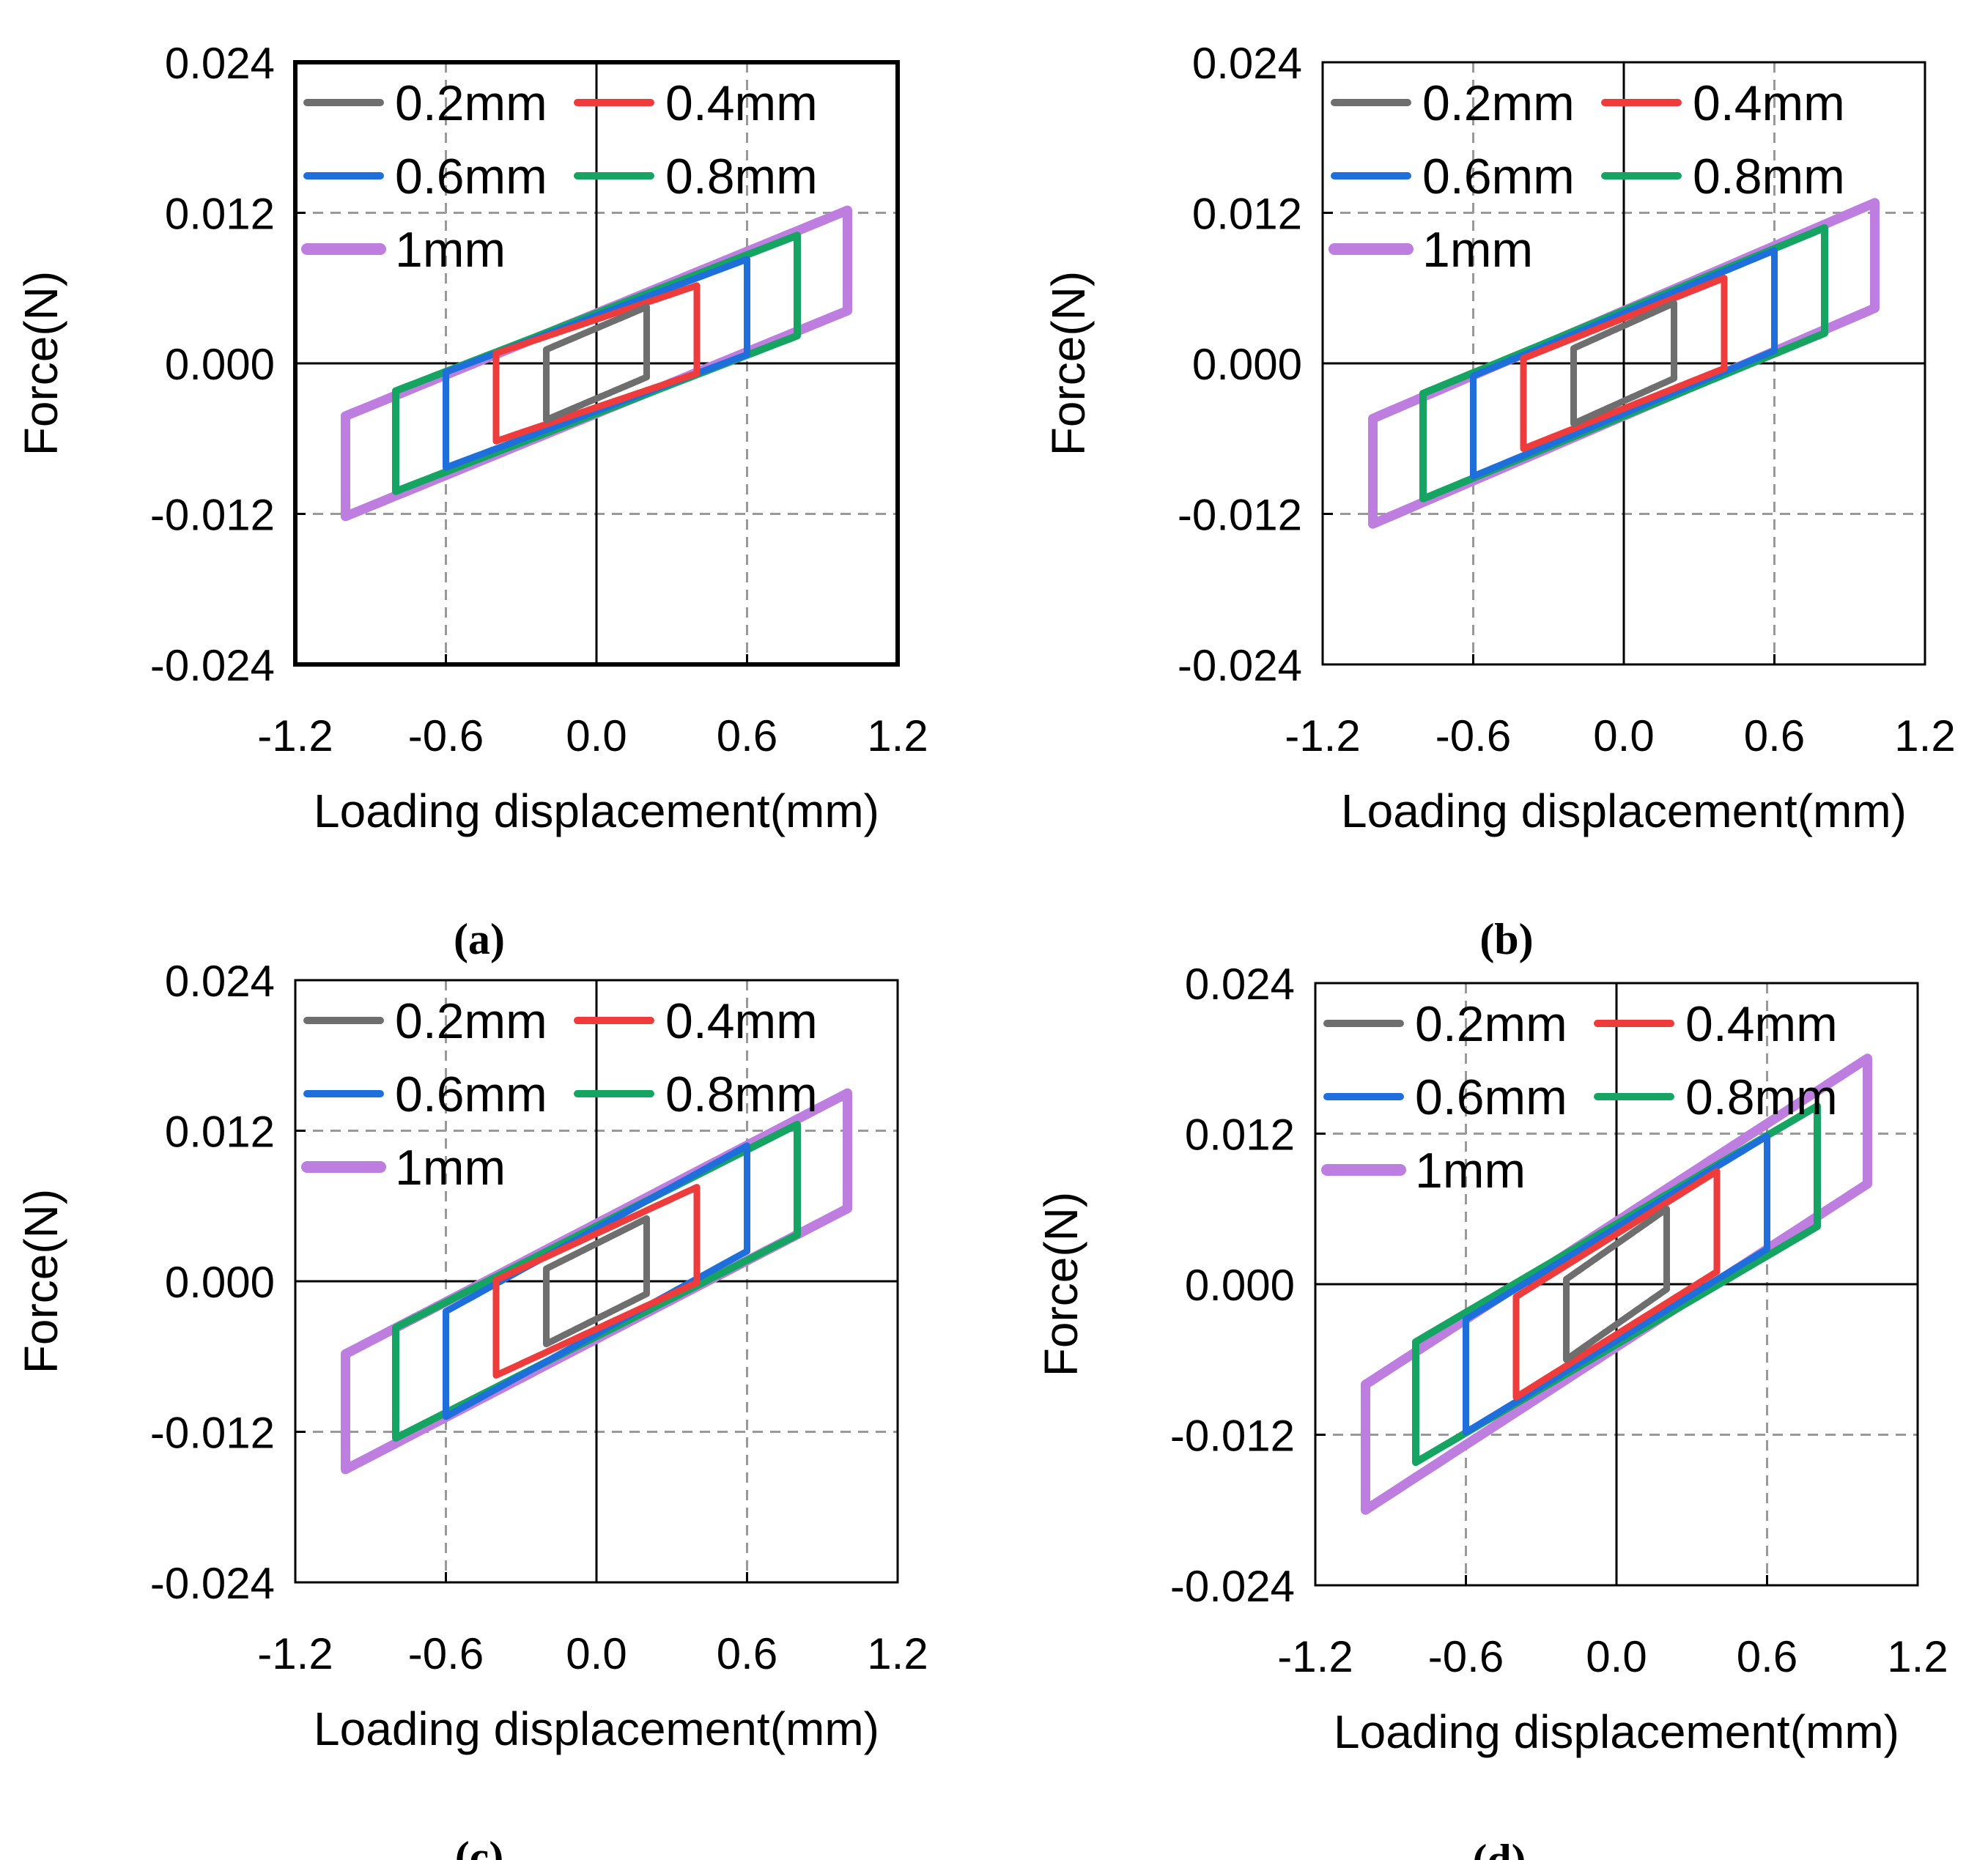  What do you see at coordinates (479, 1846) in the screenshot?
I see `panel-caption: (c)` at bounding box center [479, 1846].